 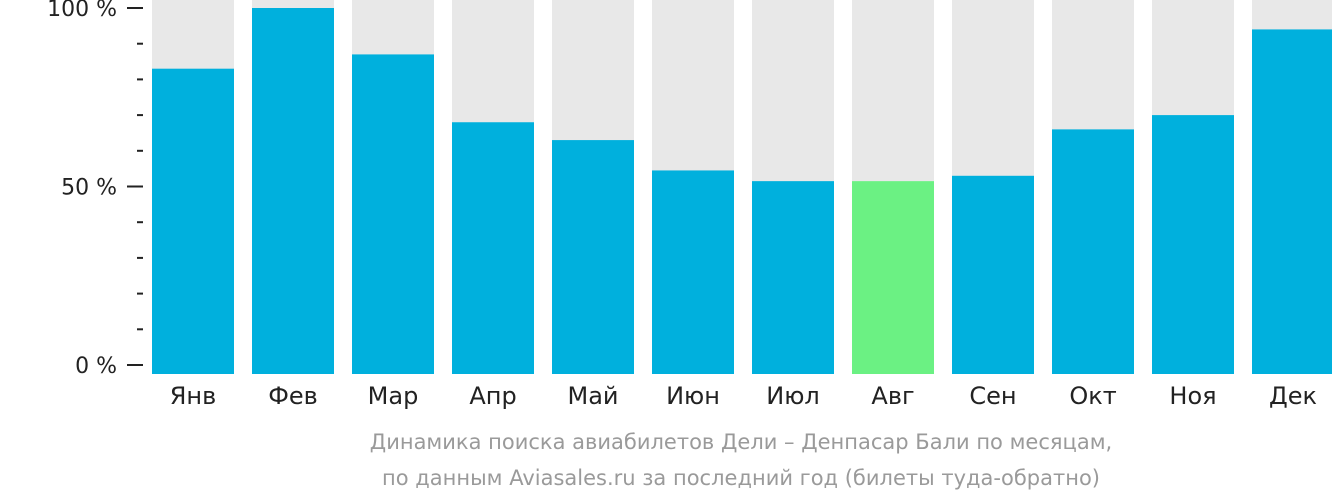 I want to click on x-tick-label: Янв, so click(x=193, y=396).